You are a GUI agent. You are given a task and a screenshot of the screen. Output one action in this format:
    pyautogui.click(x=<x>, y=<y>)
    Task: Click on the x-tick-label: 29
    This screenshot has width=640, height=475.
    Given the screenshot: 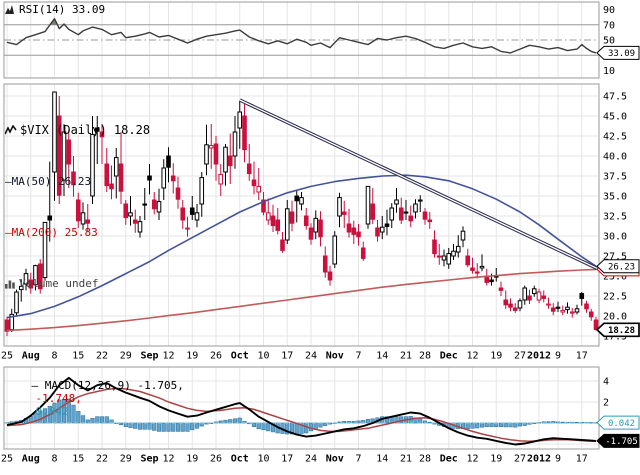 What is the action you would take?
    pyautogui.click(x=126, y=459)
    